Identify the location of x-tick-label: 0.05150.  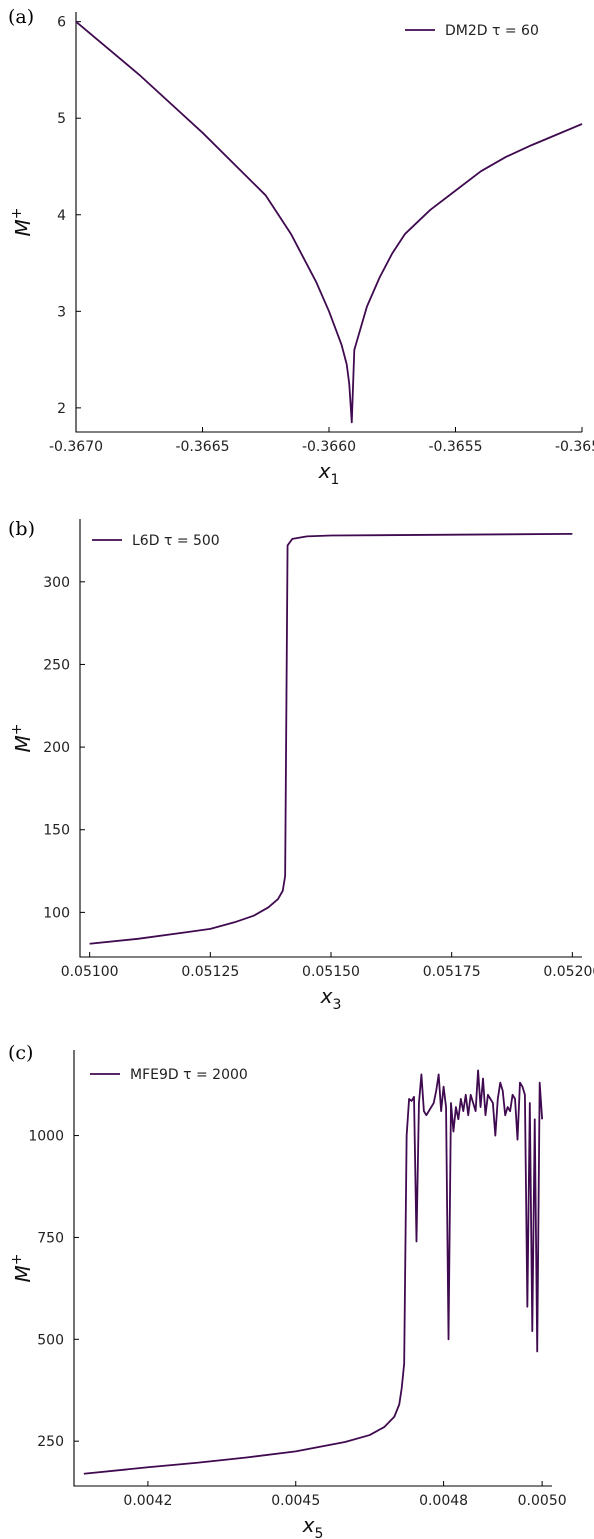
(331, 972).